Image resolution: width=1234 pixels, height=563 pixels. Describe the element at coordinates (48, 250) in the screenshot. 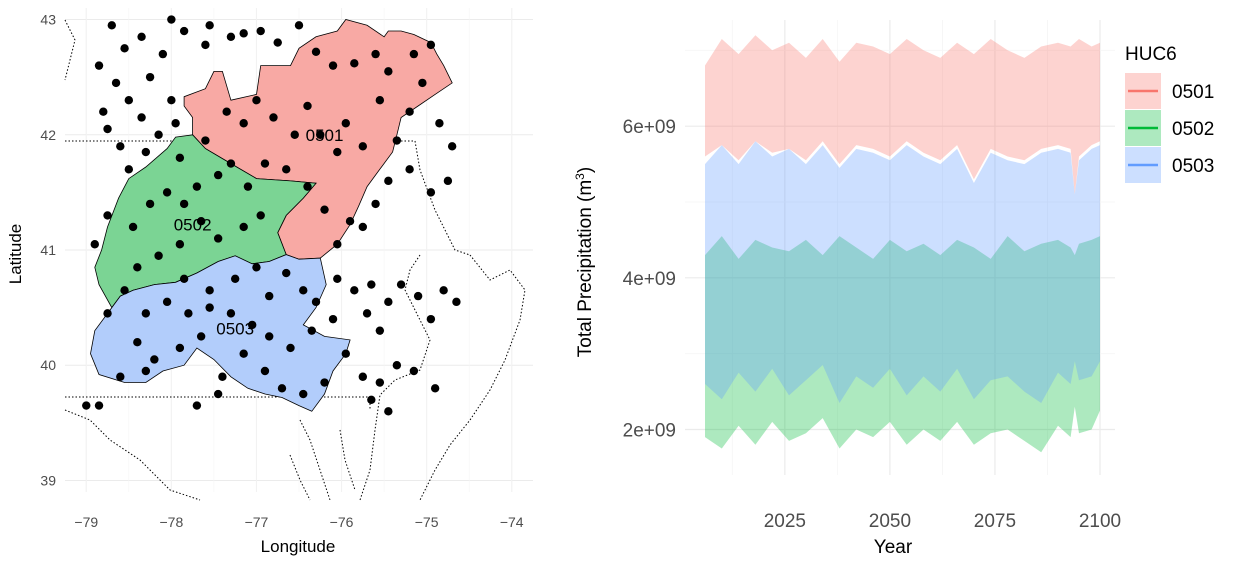

I see `map-y-tick-labels: 39 40 41 42 43` at that location.